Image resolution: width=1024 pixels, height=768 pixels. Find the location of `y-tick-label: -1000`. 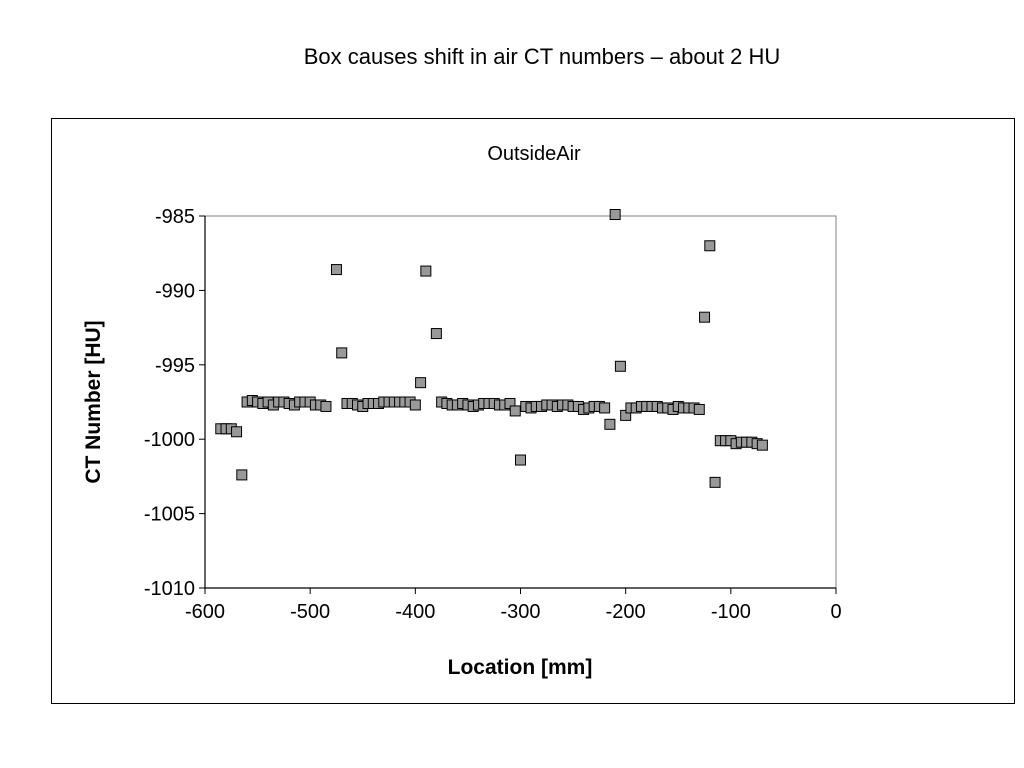

y-tick-label: -1000 is located at coordinates (169, 440).